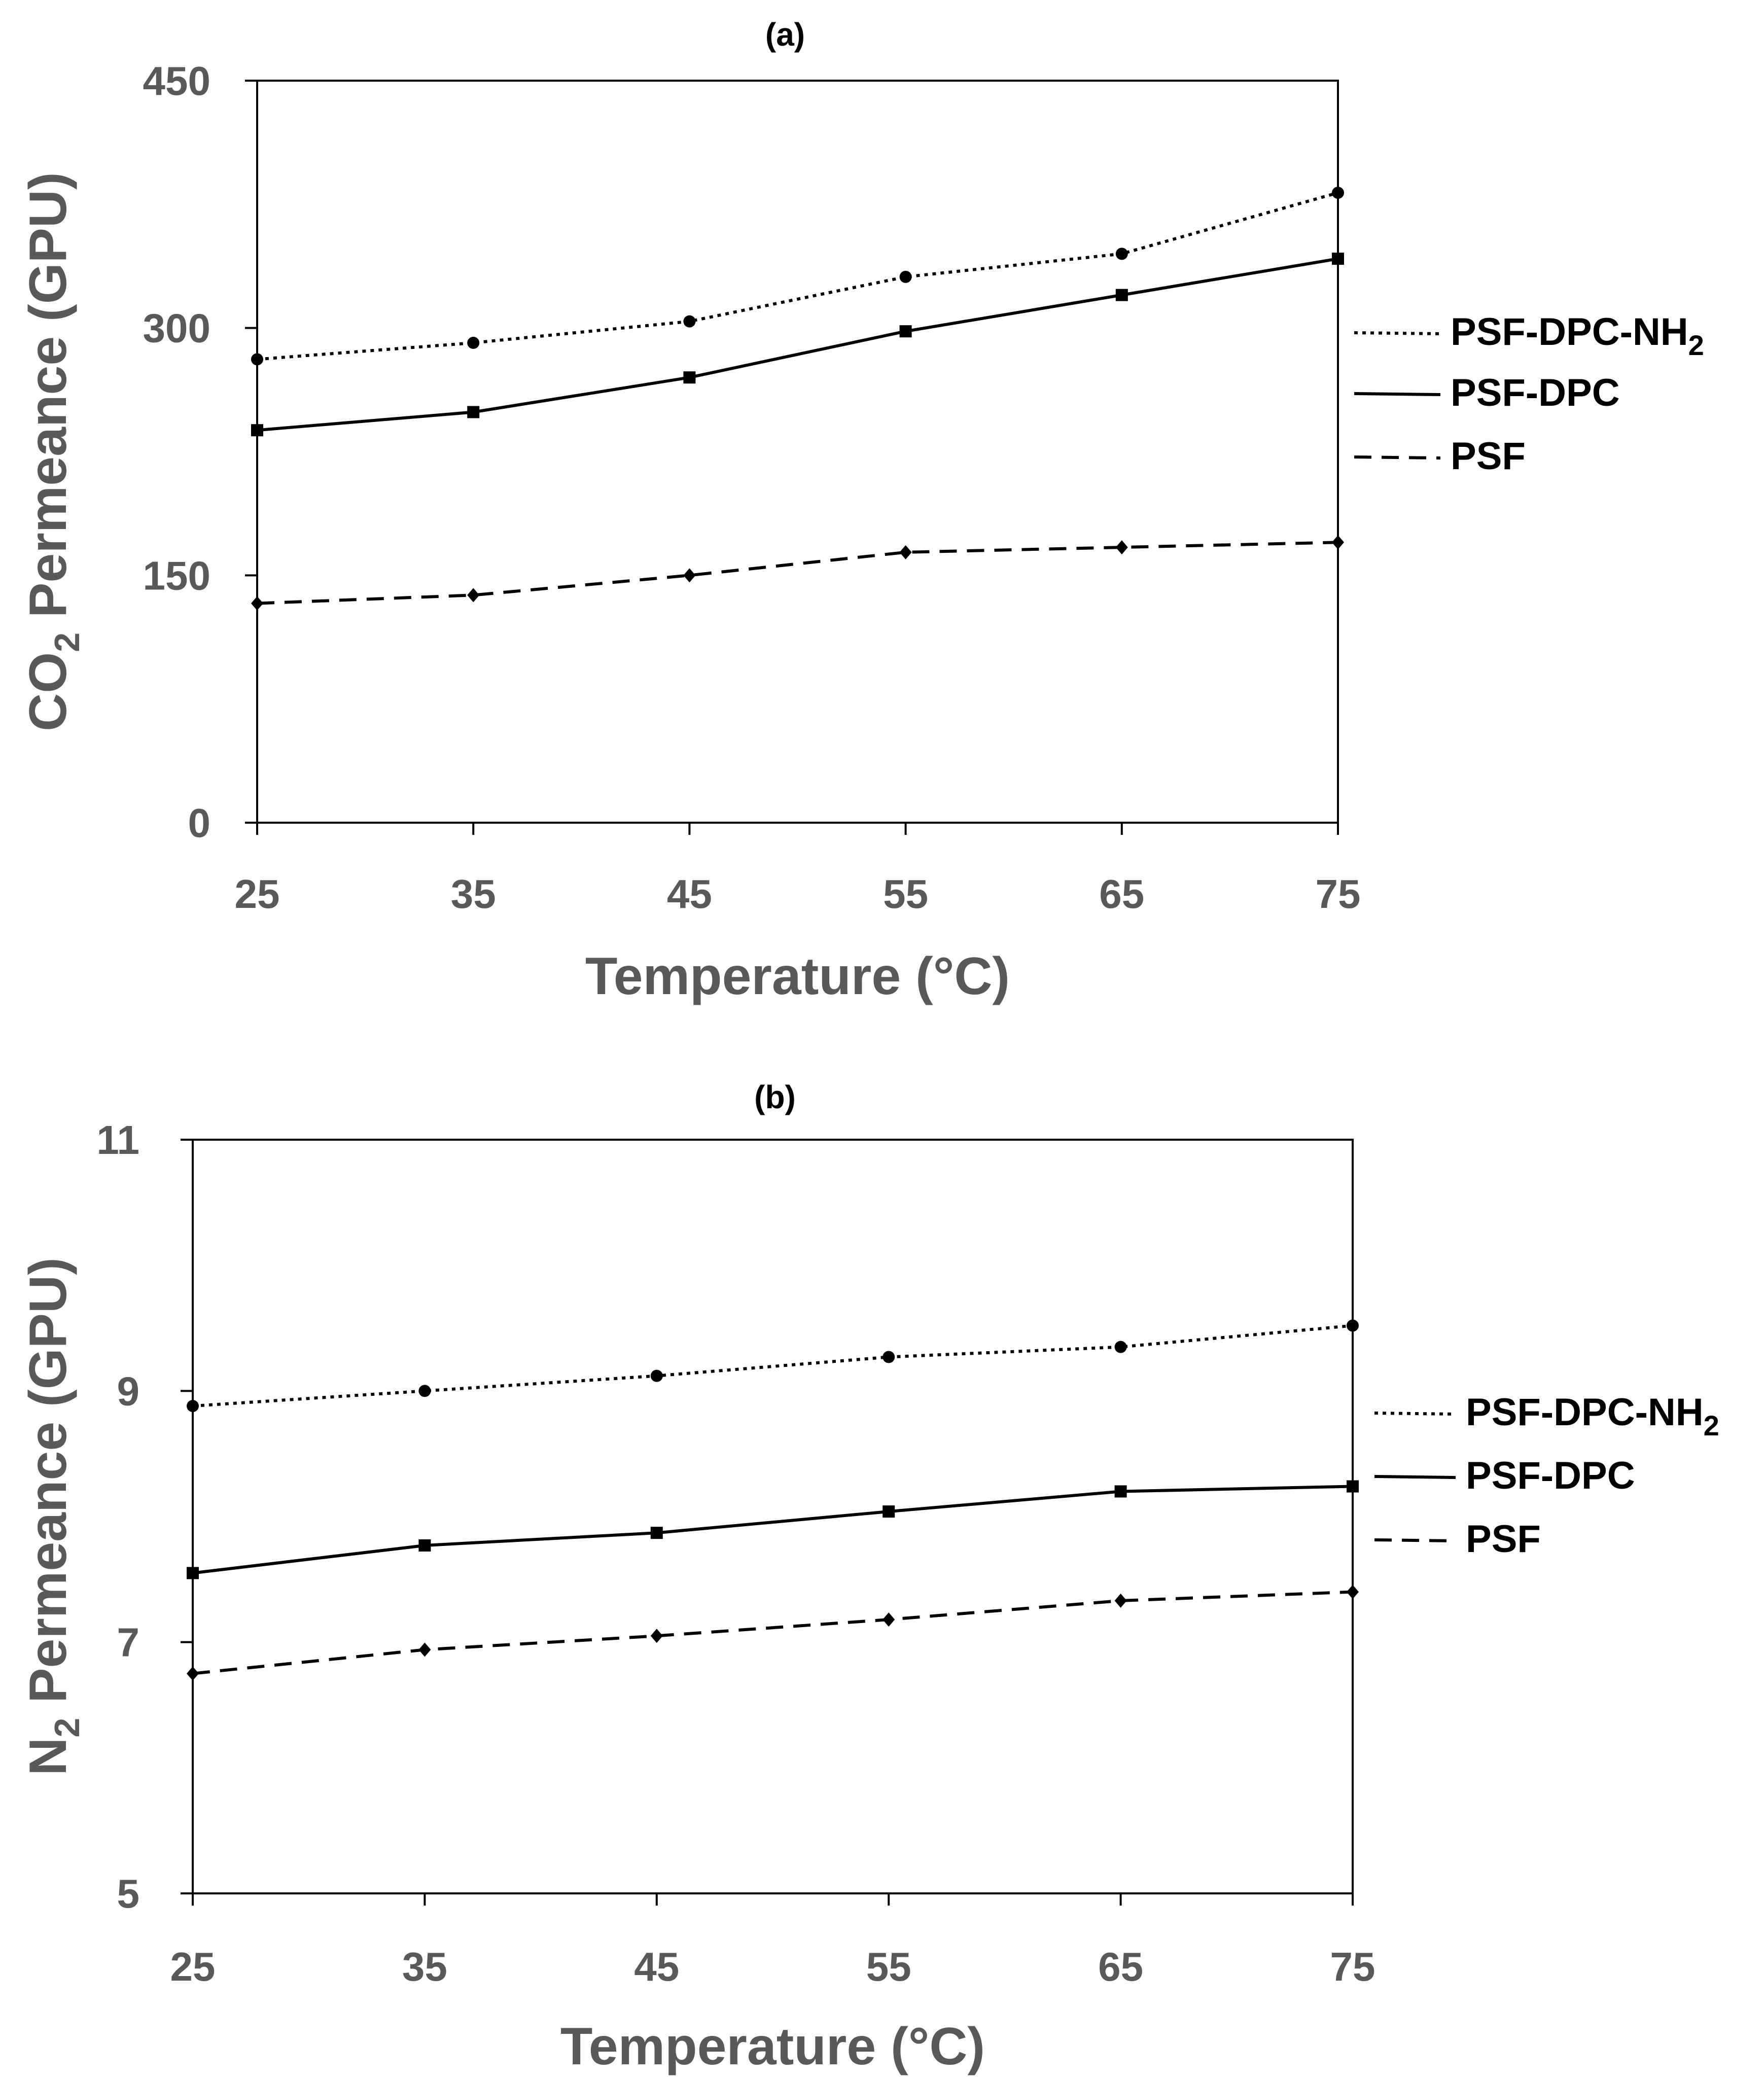  Describe the element at coordinates (689, 894) in the screenshot. I see `x-tick-label-a: 45` at that location.